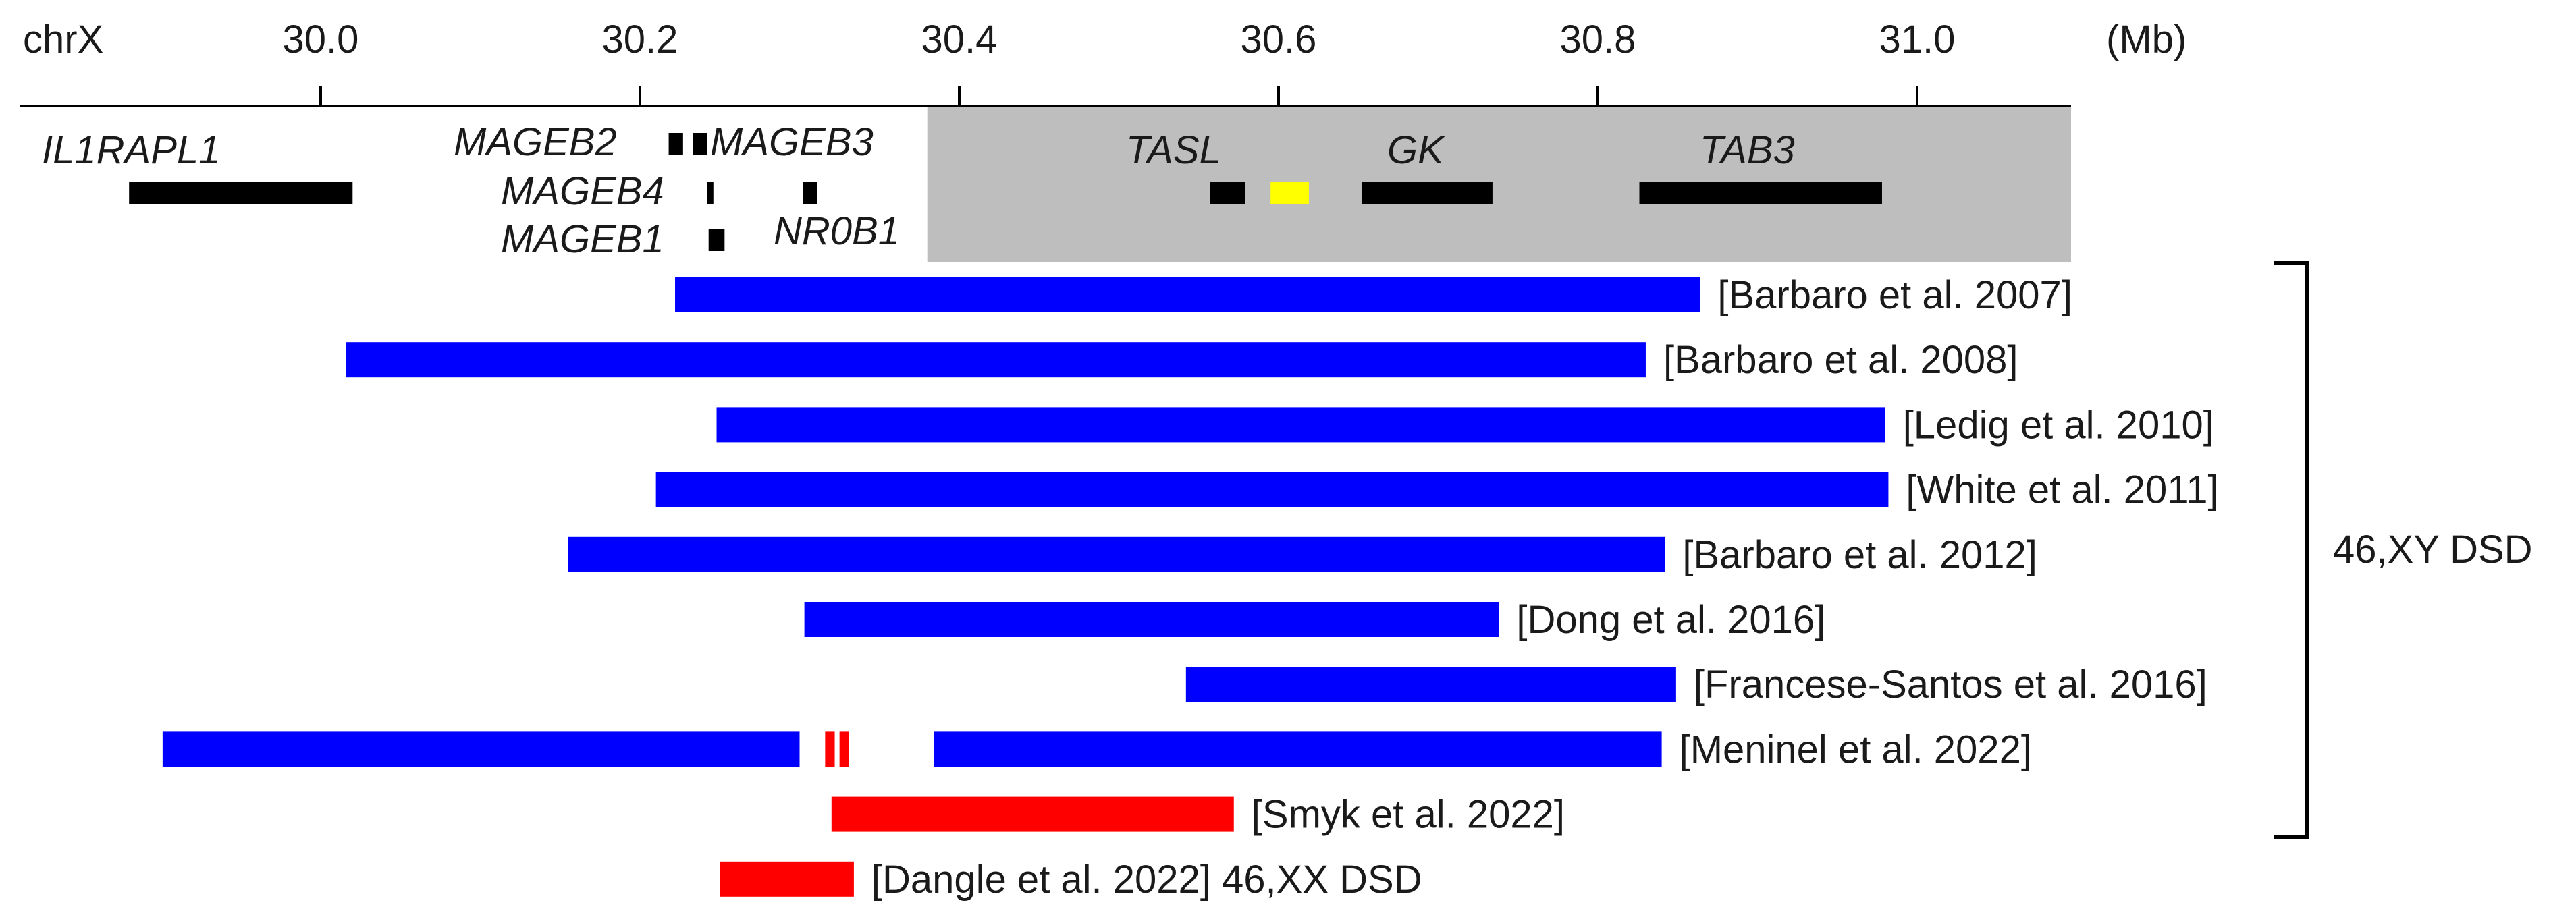 Image resolution: width=2576 pixels, height=913 pixels. Describe the element at coordinates (1427, 193) in the screenshot. I see `gene-bar-gk` at that location.